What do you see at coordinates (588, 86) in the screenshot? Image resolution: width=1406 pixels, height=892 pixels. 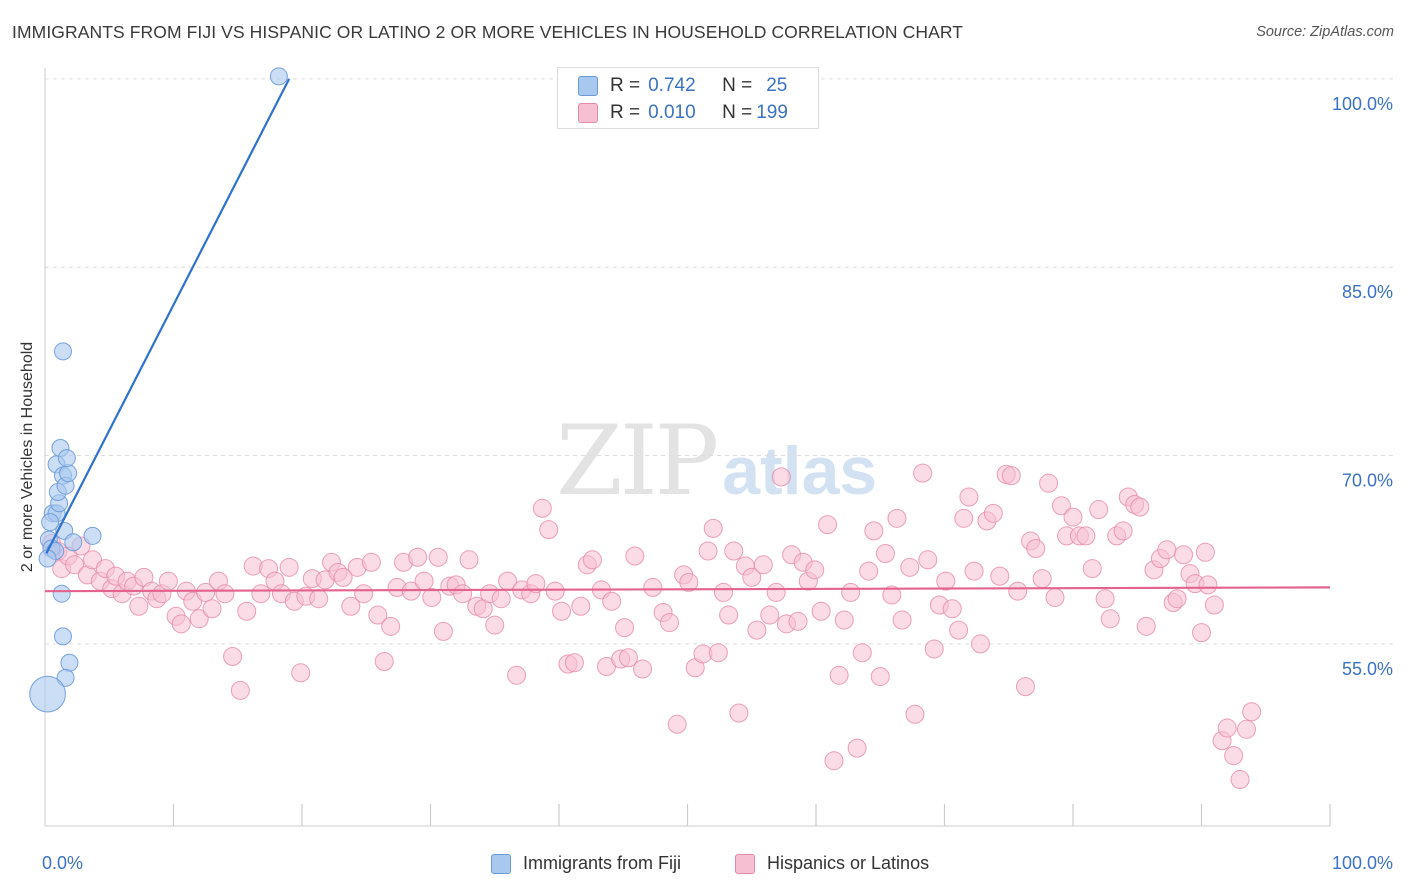 I see `fiji-swatch` at bounding box center [588, 86].